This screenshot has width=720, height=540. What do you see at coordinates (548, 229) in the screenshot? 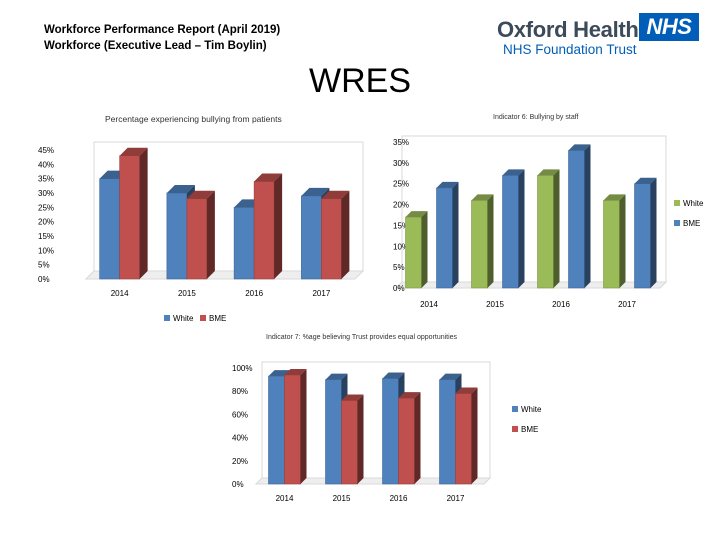
I see `bar-white-2016` at bounding box center [548, 229].